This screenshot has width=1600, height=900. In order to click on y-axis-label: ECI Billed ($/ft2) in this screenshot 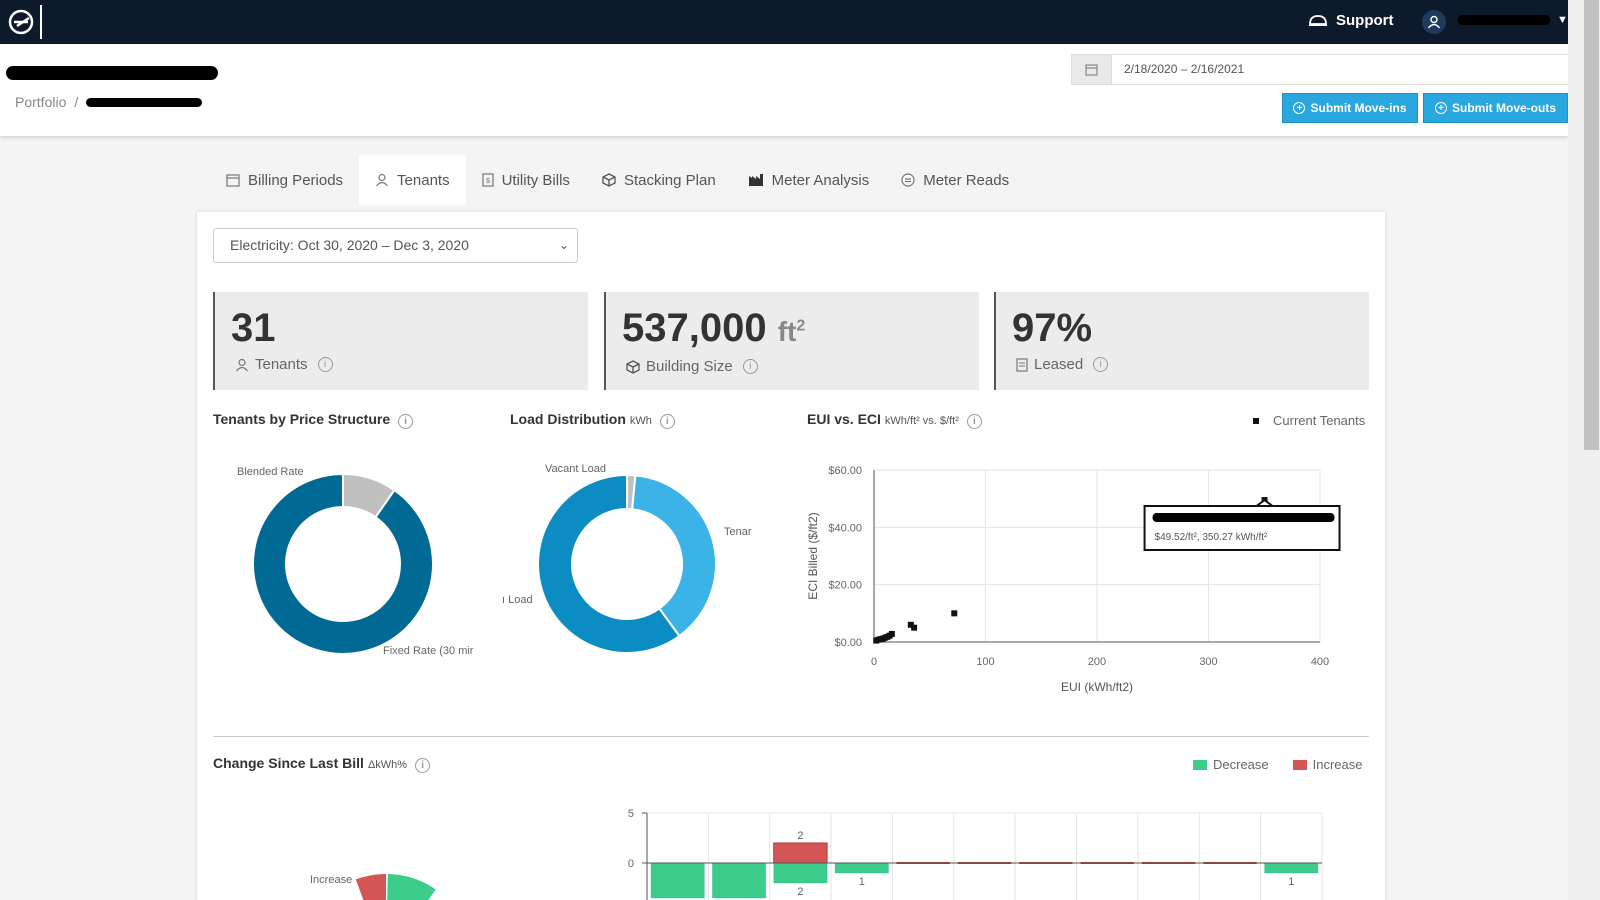, I will do `click(813, 555)`.